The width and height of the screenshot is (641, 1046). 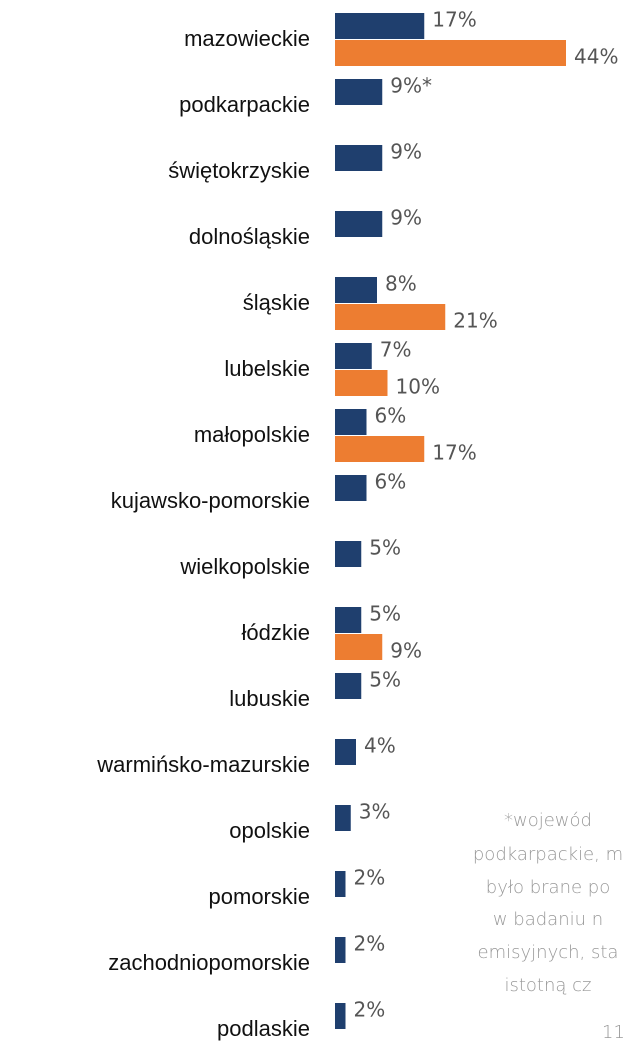 What do you see at coordinates (411, 86) in the screenshot?
I see `value-label: 9%*` at bounding box center [411, 86].